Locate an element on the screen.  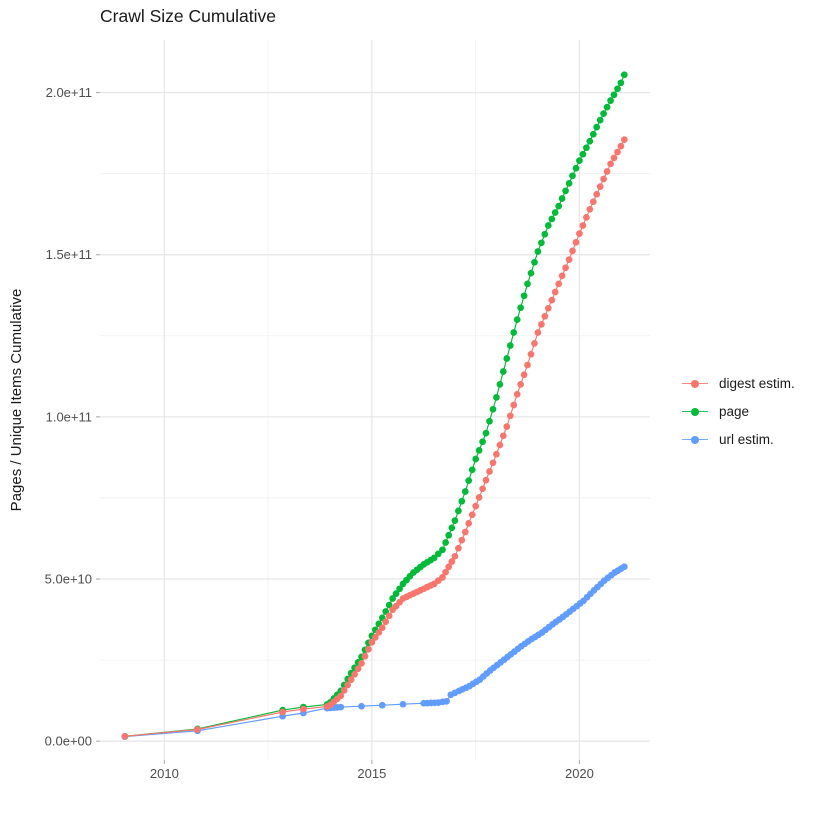
legend-label: page is located at coordinates (734, 411).